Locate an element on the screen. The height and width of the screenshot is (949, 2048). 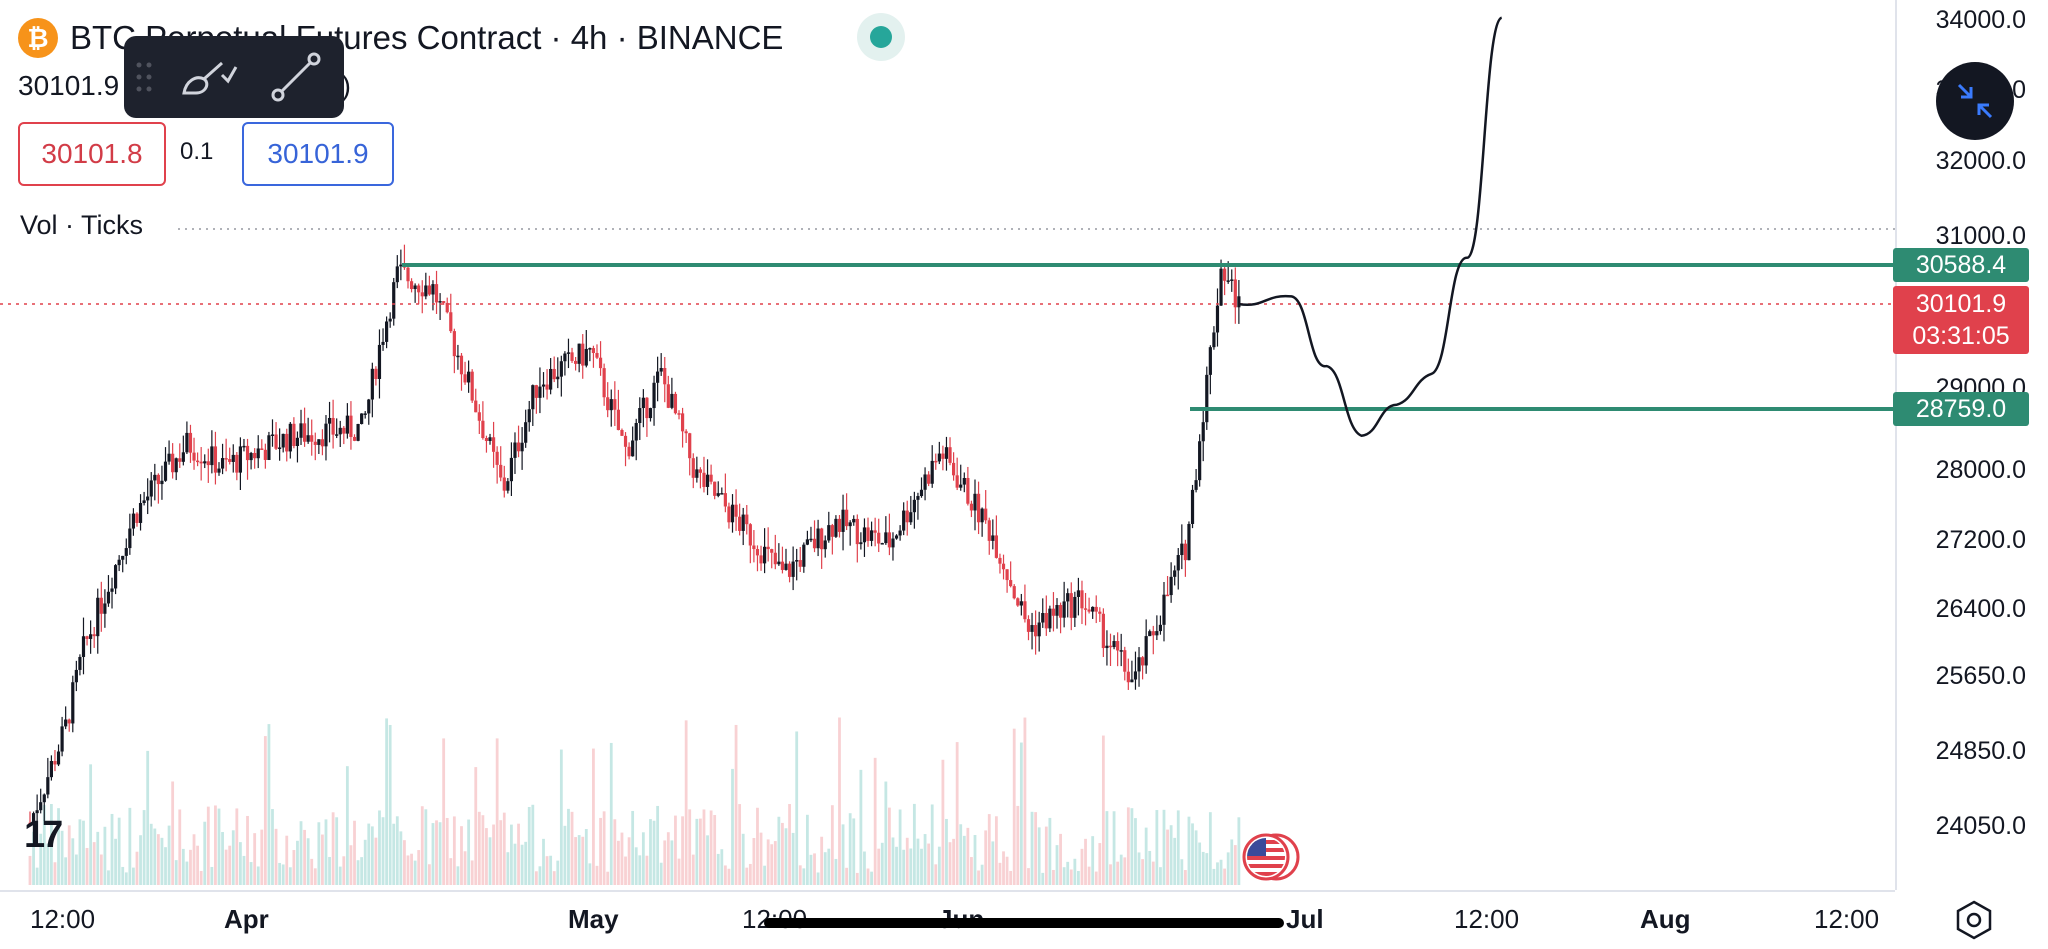
upper-level-tag: 30588.4 is located at coordinates (1961, 265).